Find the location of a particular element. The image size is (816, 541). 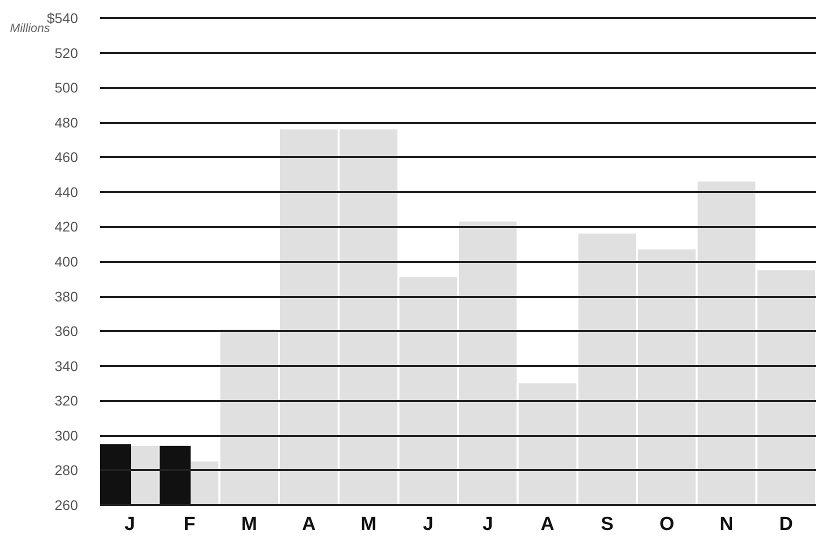

y-tick-label: 300 is located at coordinates (66, 435).